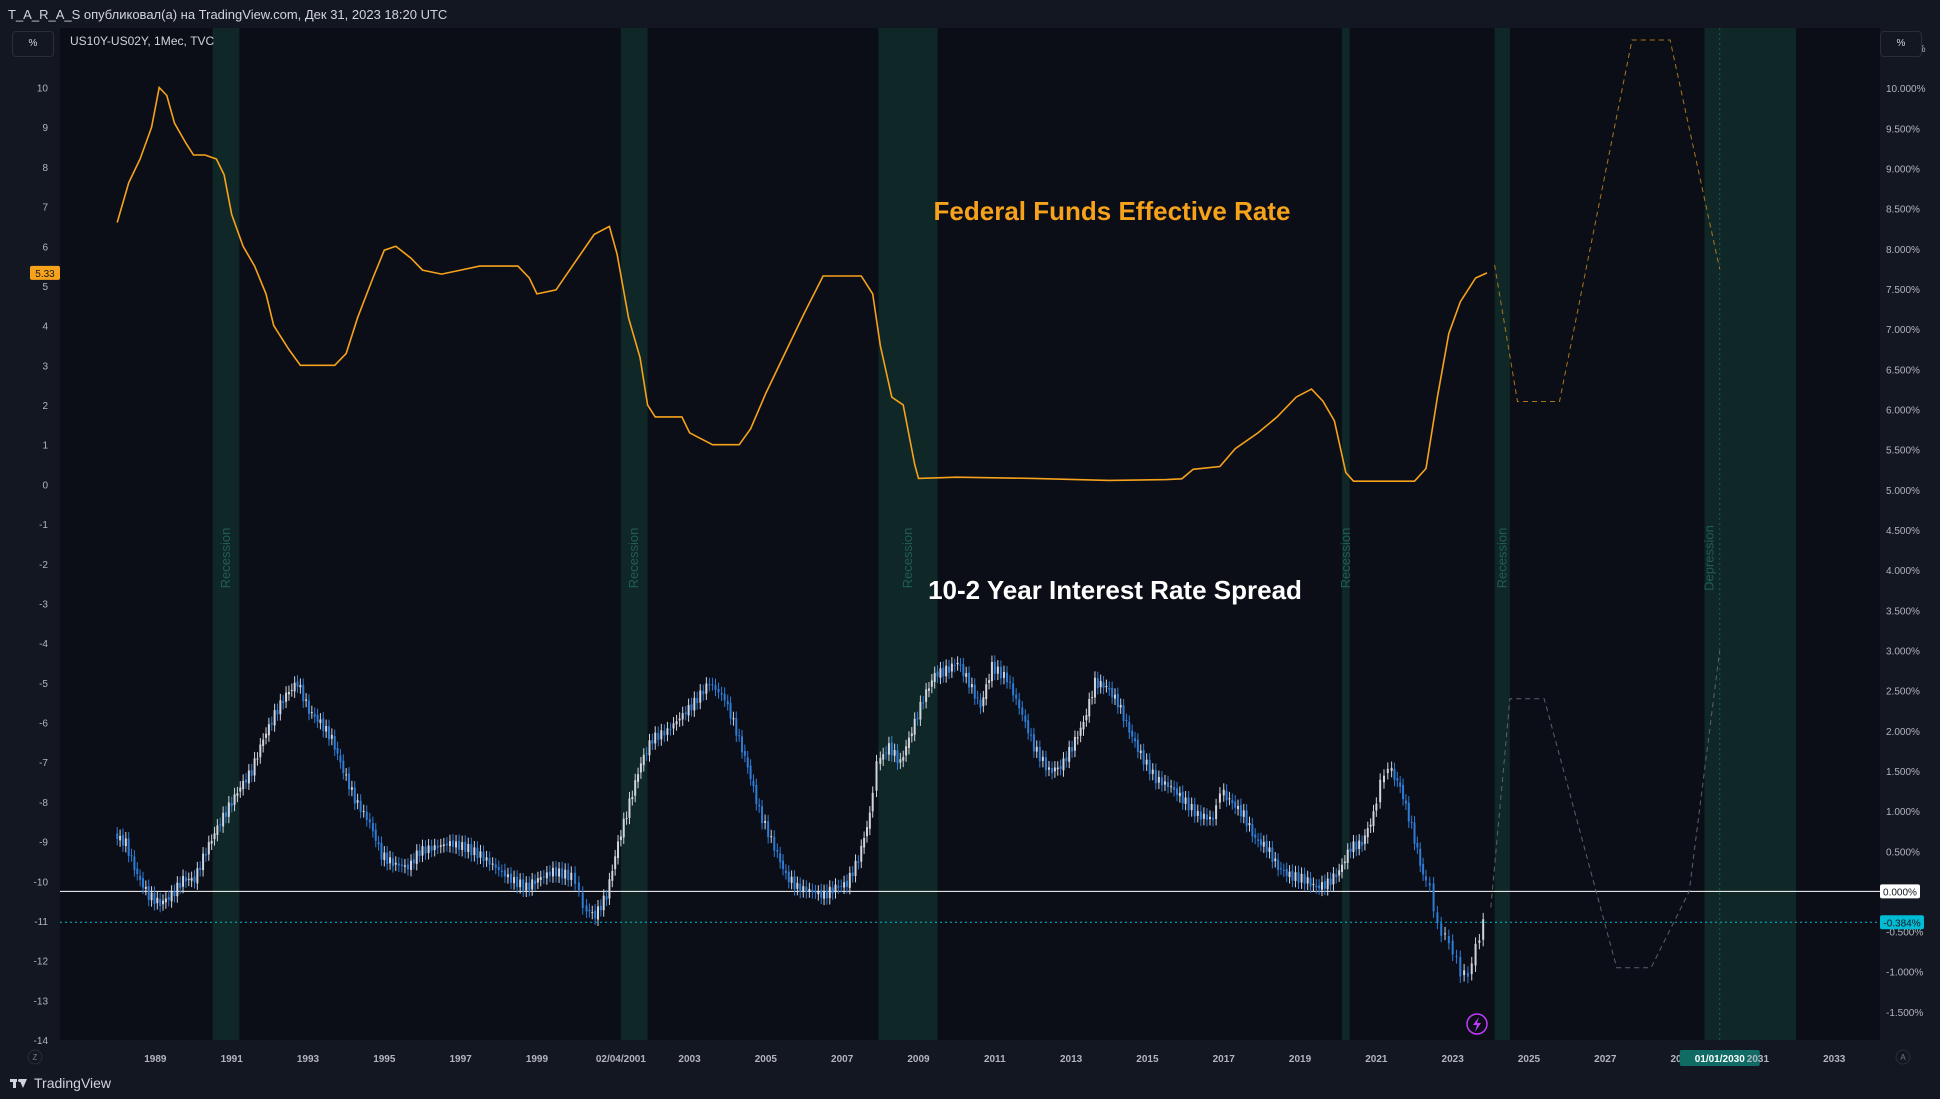 The width and height of the screenshot is (1940, 1099). Describe the element at coordinates (1903, 571) in the screenshot. I see `right-axis-tick: 4.000%` at that location.